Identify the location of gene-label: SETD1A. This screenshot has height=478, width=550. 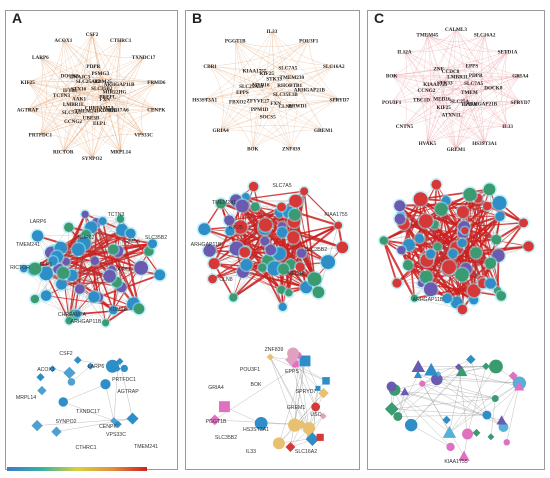
(508, 52).